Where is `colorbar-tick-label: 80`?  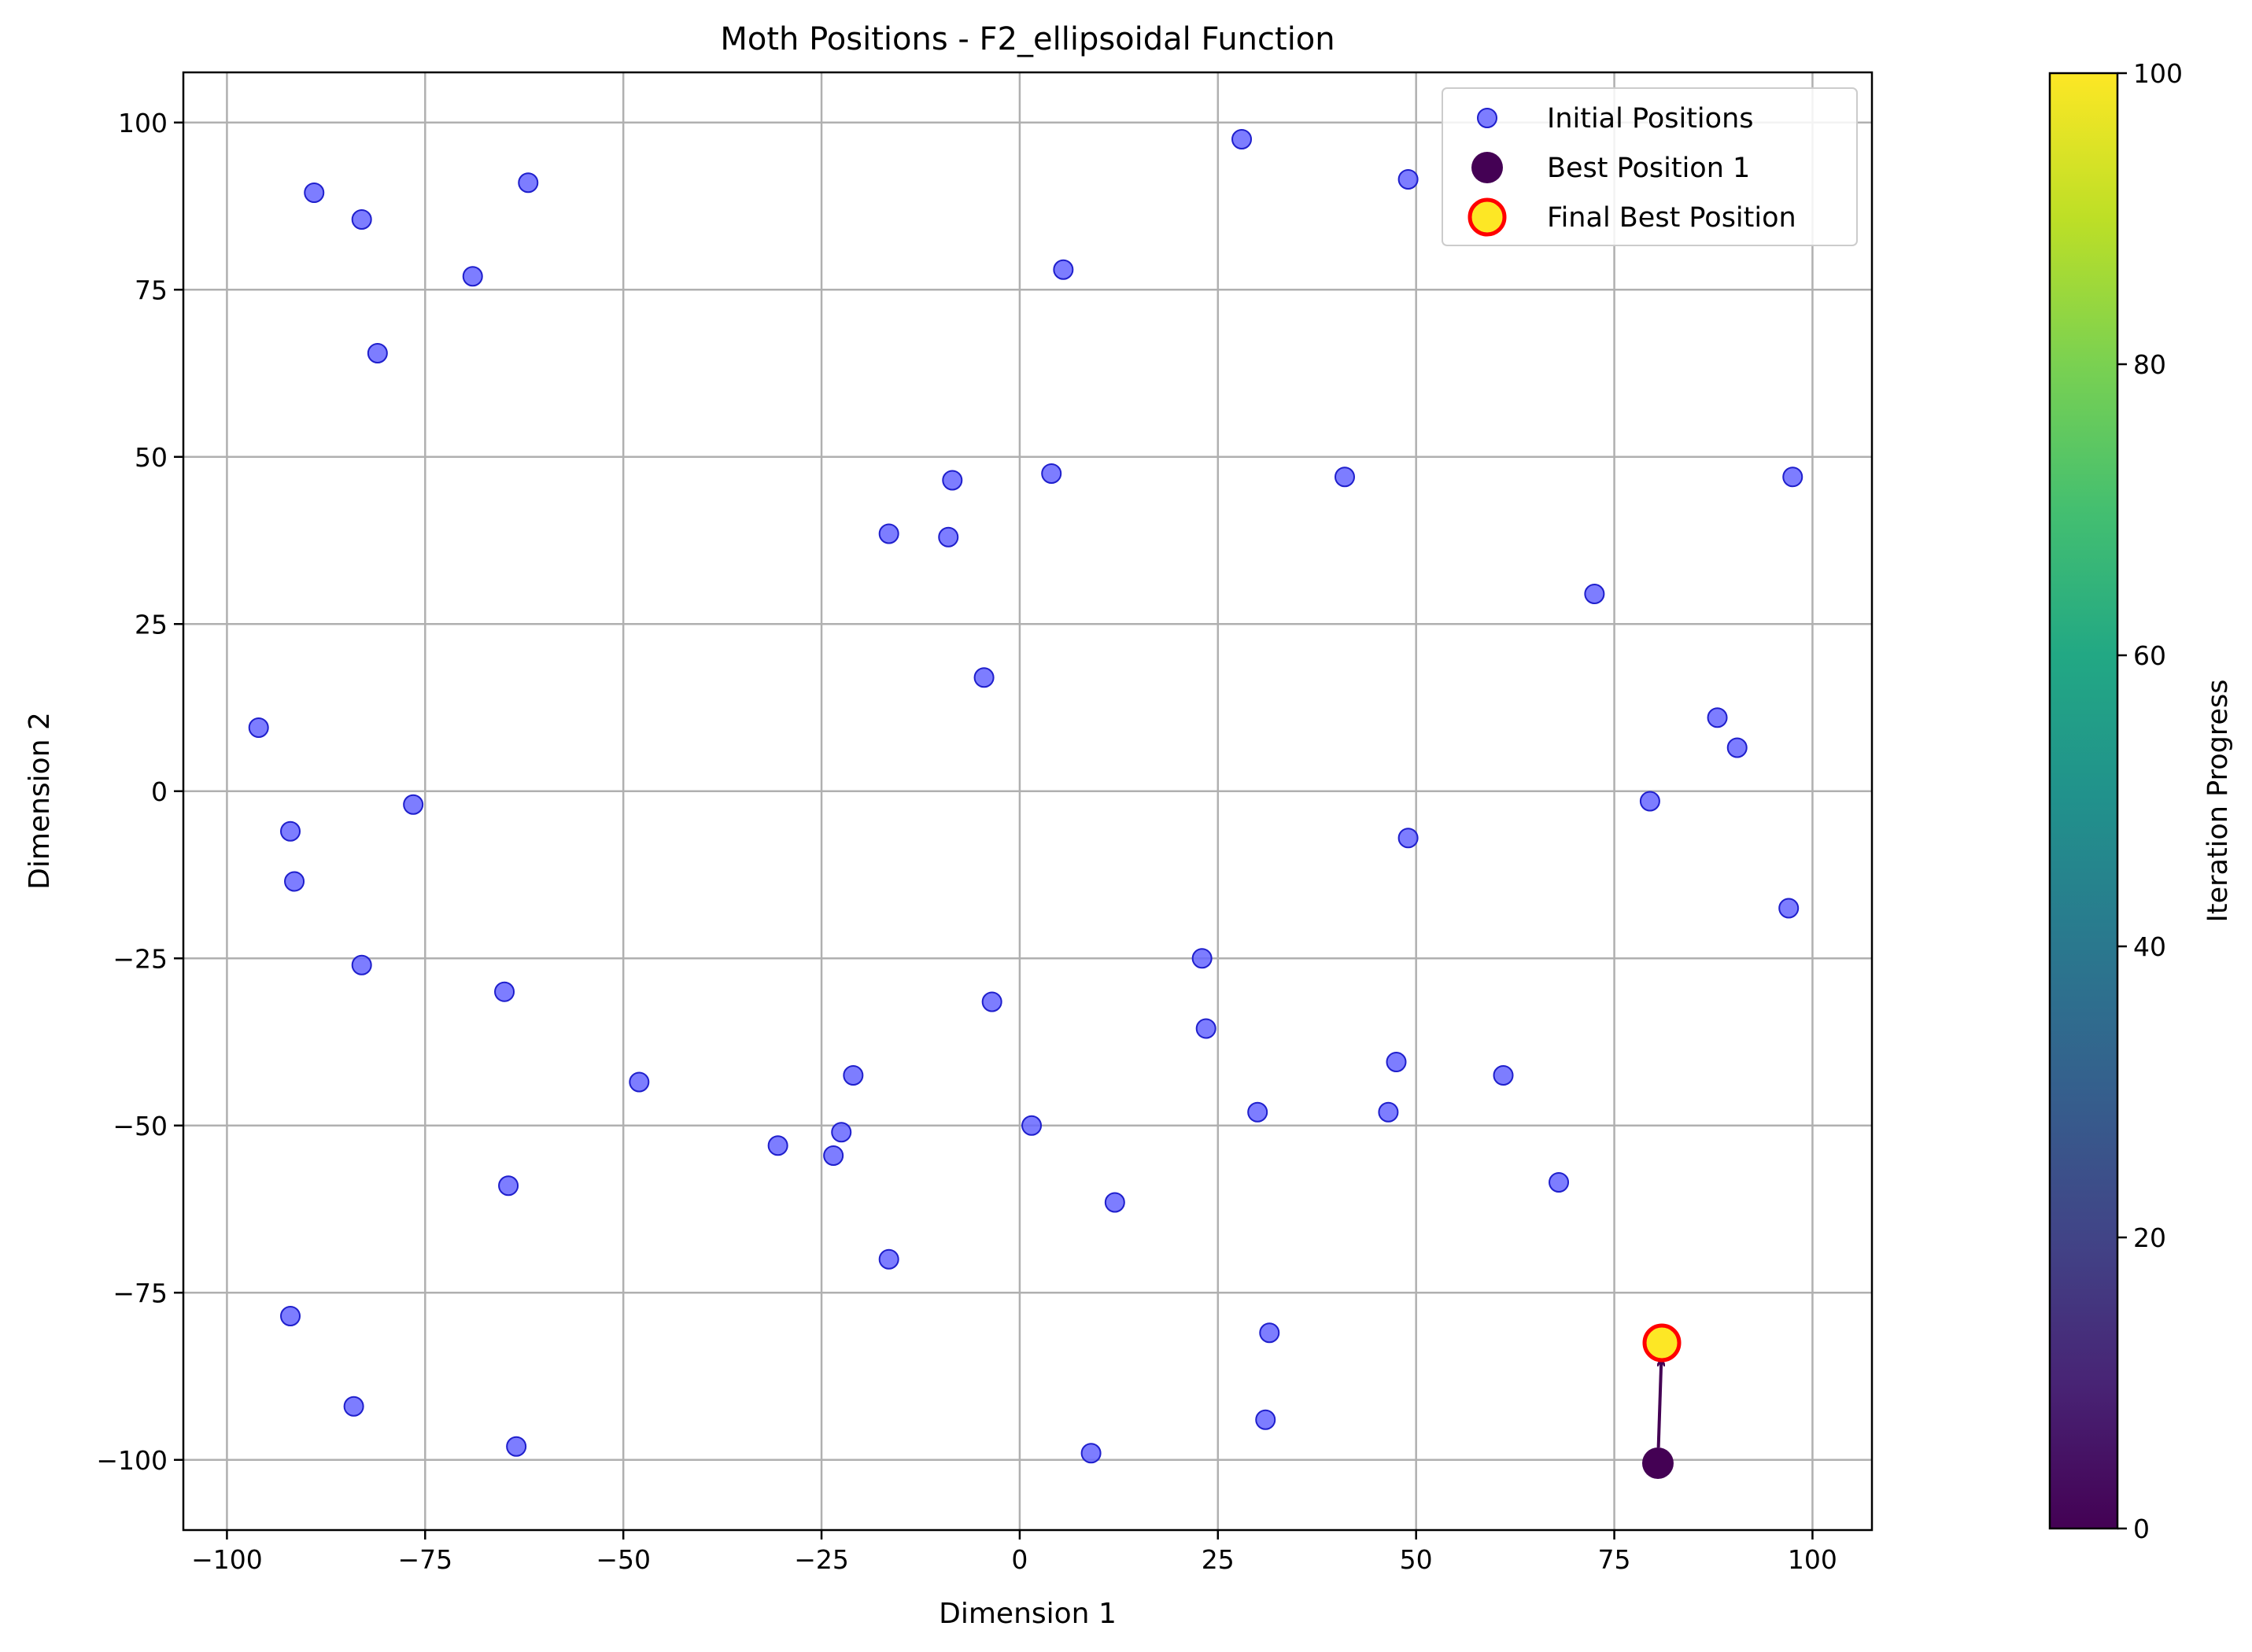
colorbar-tick-label: 80 is located at coordinates (2149, 364).